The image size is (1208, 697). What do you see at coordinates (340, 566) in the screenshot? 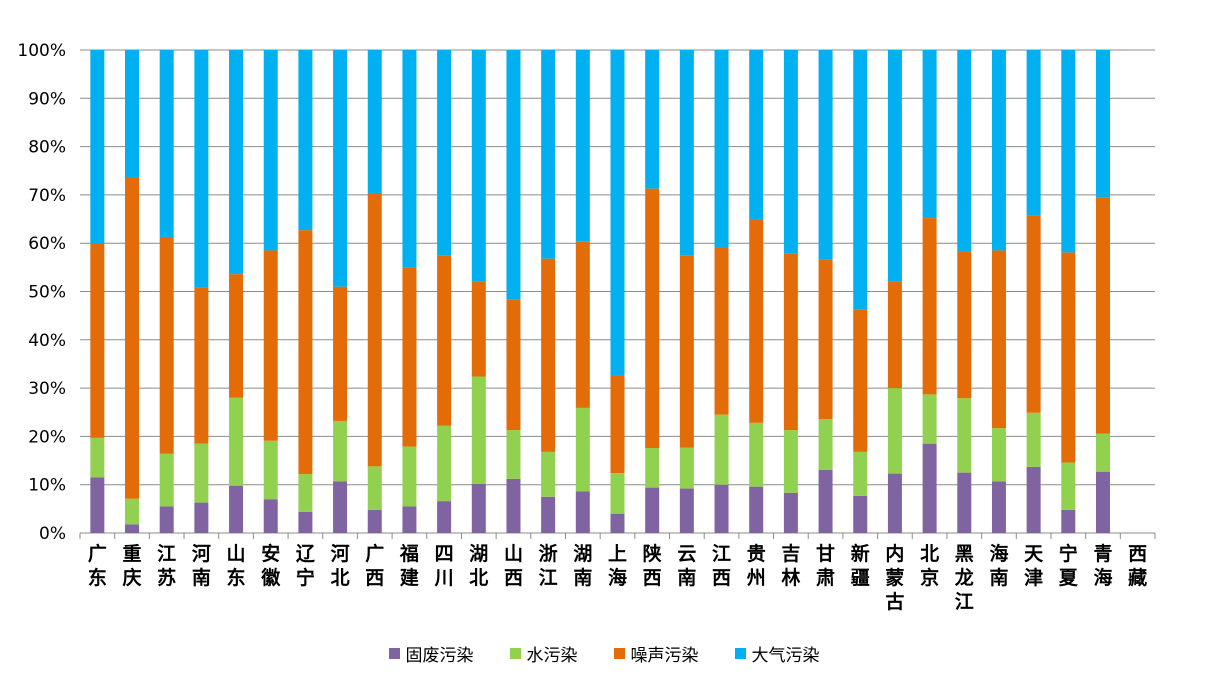
I see `x-category-label: 河北` at bounding box center [340, 566].